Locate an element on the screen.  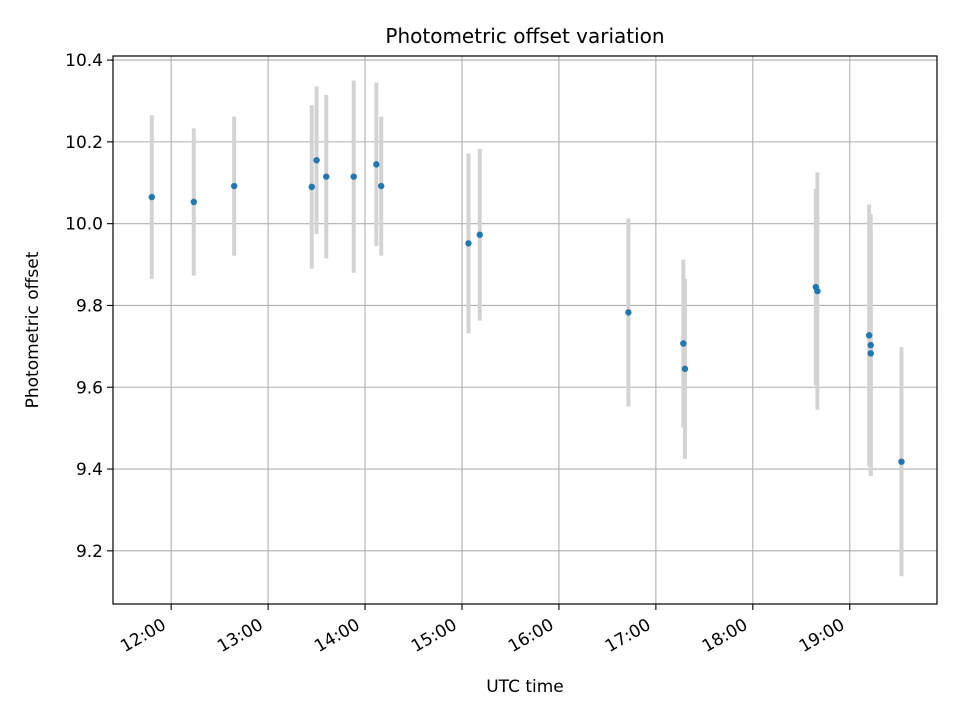
x-tick-label: 17:00 is located at coordinates (628, 636).